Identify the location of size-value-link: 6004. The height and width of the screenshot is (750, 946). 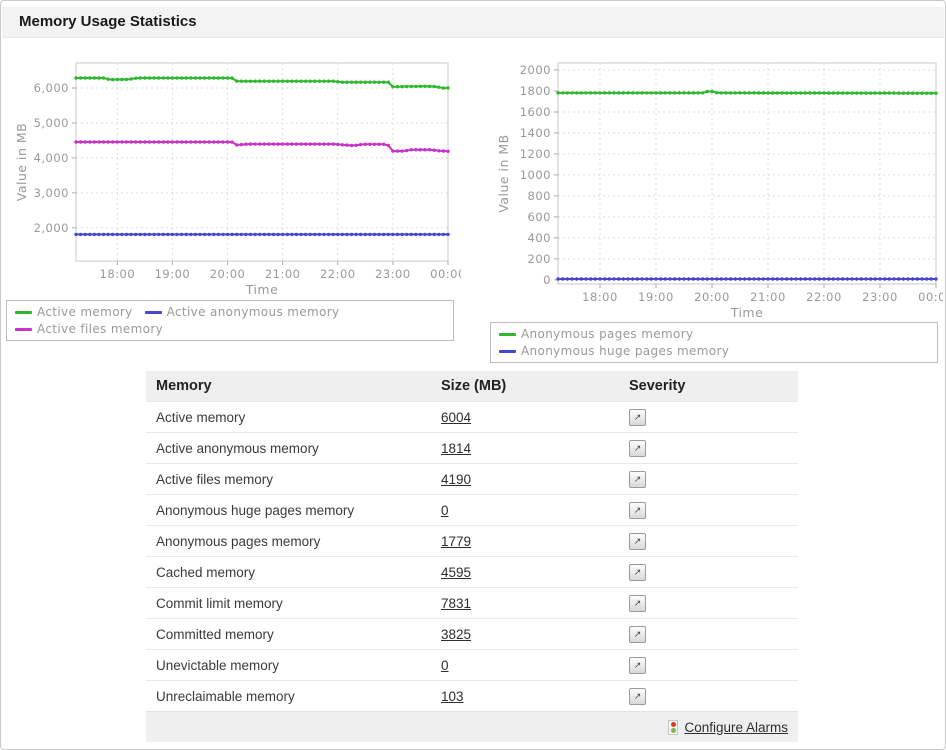
(456, 417).